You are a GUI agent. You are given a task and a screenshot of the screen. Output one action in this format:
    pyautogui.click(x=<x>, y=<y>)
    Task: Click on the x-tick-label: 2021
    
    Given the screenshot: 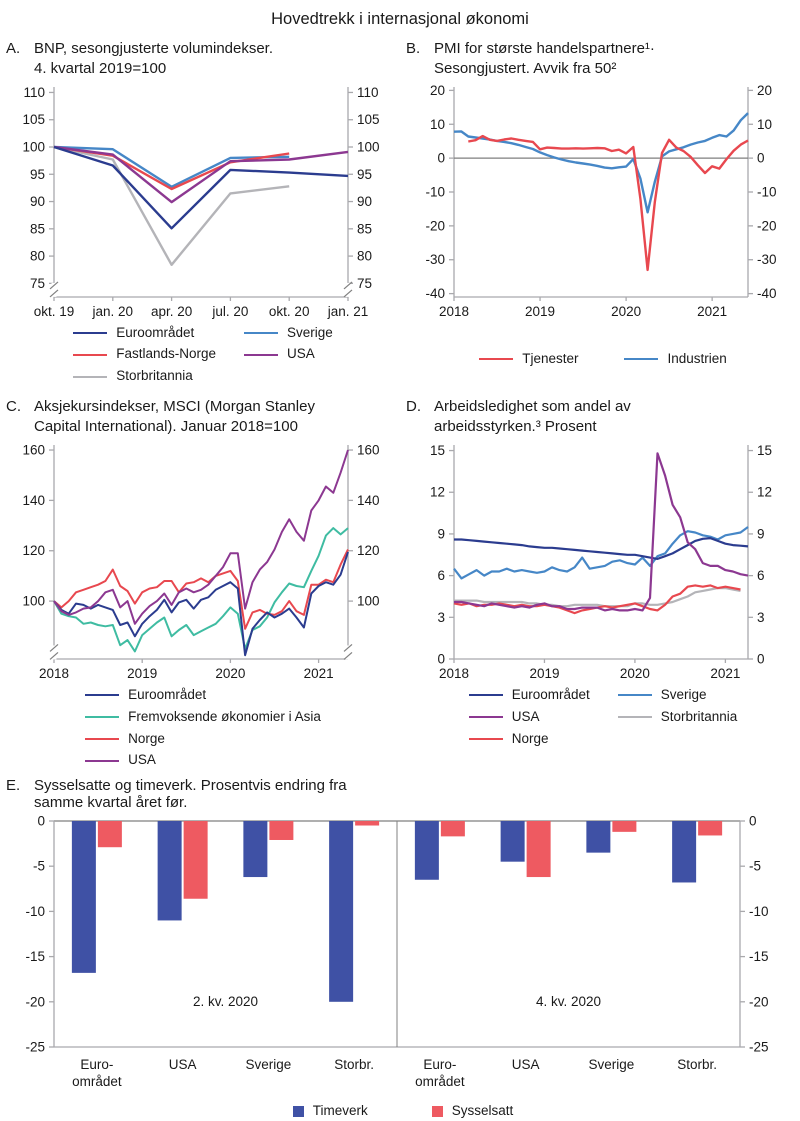 What is the action you would take?
    pyautogui.click(x=319, y=673)
    